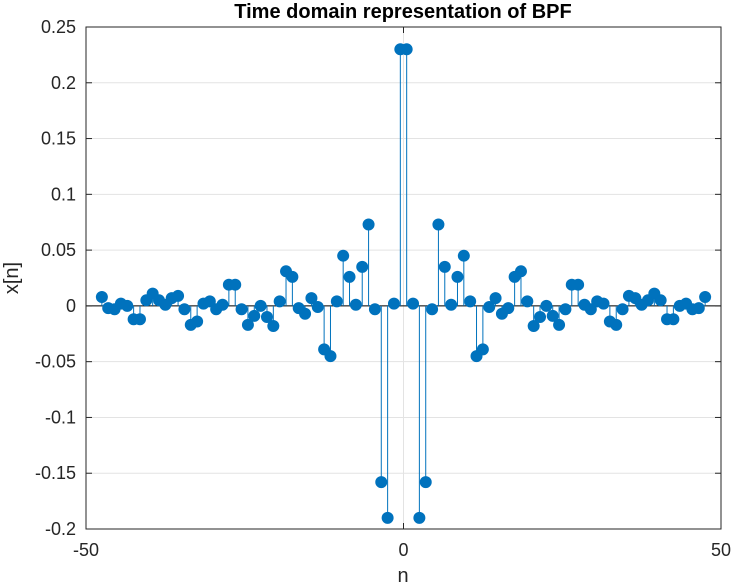  I want to click on y-tick-label: 0.2, so click(63, 83).